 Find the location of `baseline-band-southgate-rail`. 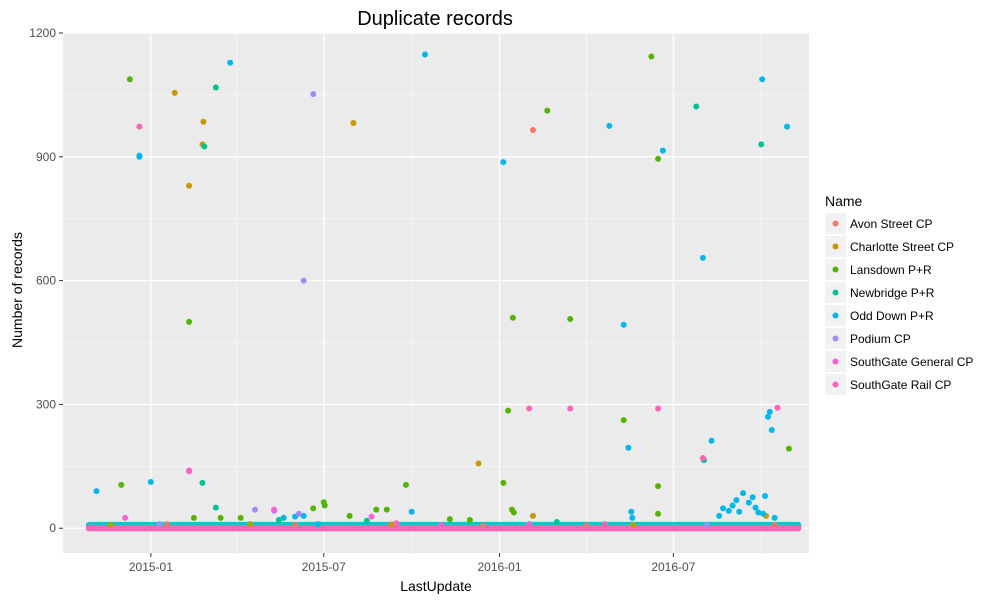

baseline-band-southgate-rail is located at coordinates (443, 528).